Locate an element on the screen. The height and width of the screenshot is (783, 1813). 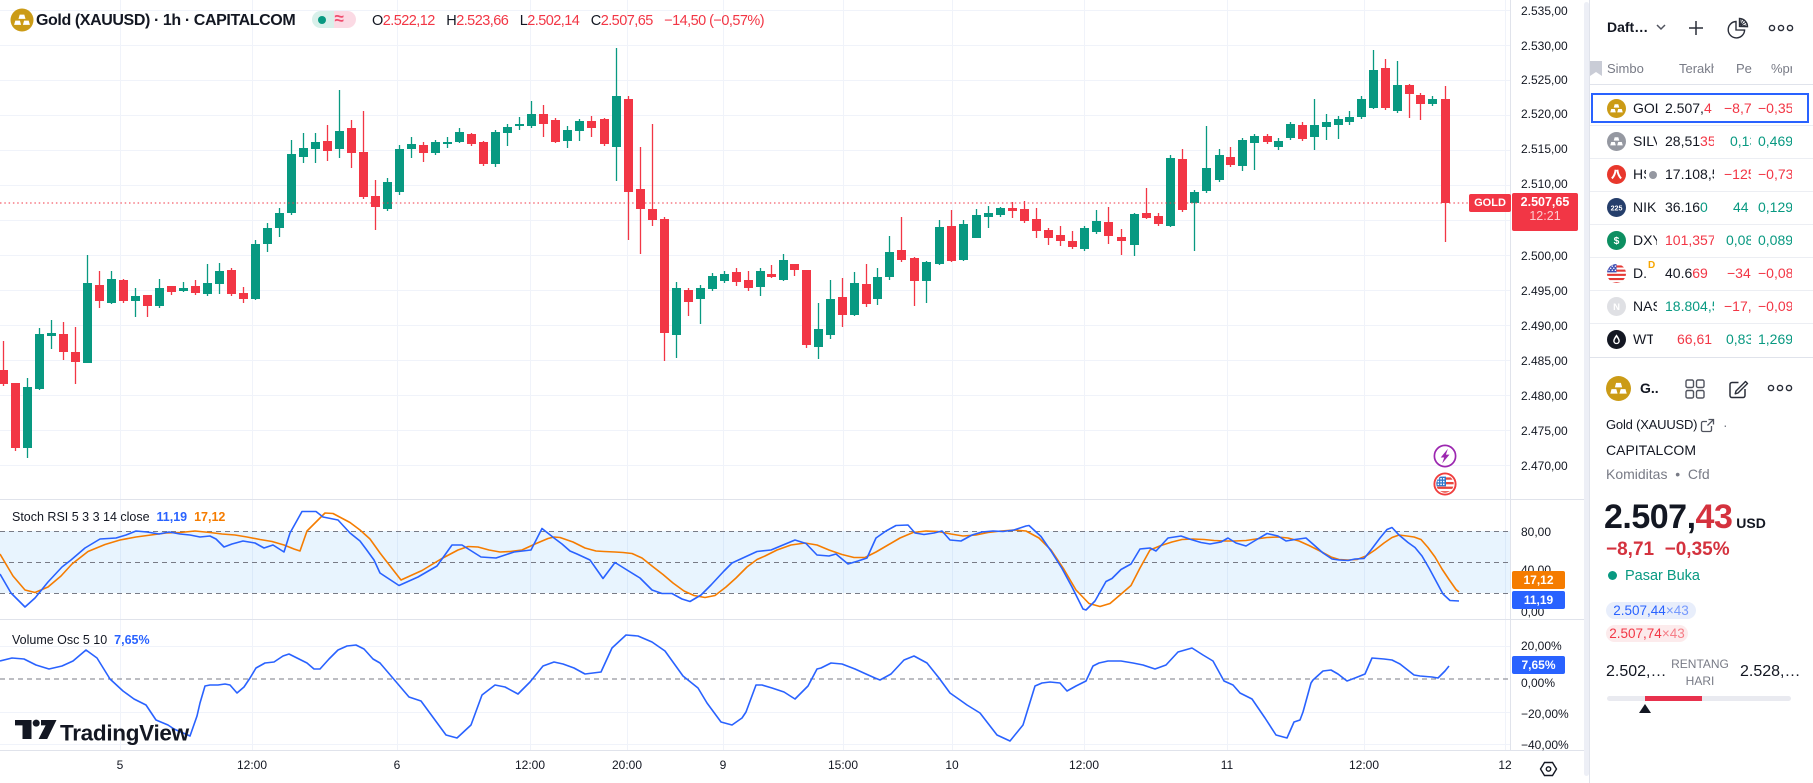
svg-text: 225 is located at coordinates (1616, 208).